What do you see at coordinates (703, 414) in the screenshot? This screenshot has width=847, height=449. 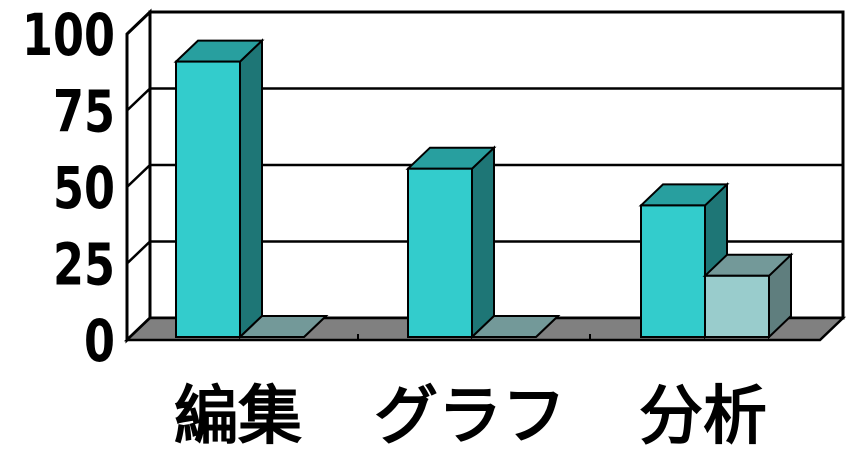 I see `x-category-label: 分析` at bounding box center [703, 414].